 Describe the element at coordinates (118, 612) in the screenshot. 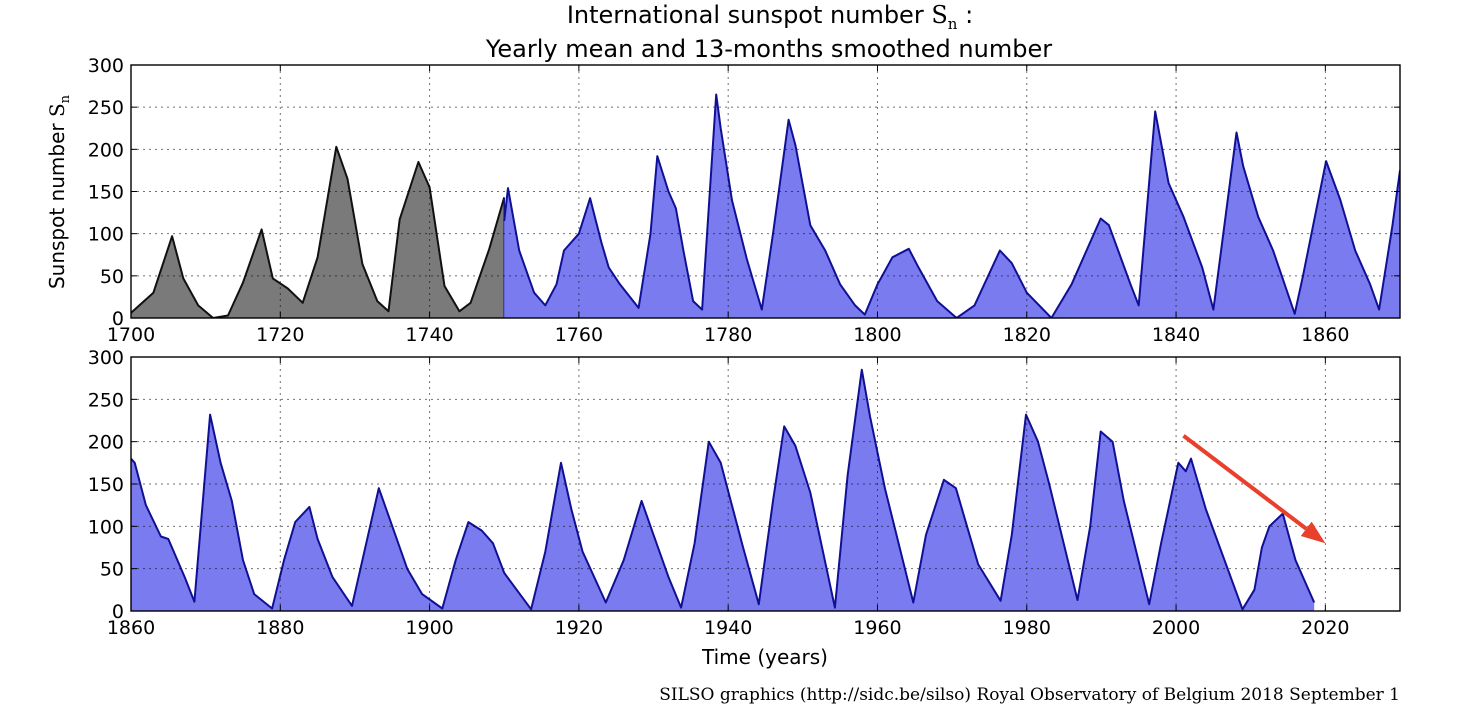

I see `bottom-y-tick-label: 0` at that location.